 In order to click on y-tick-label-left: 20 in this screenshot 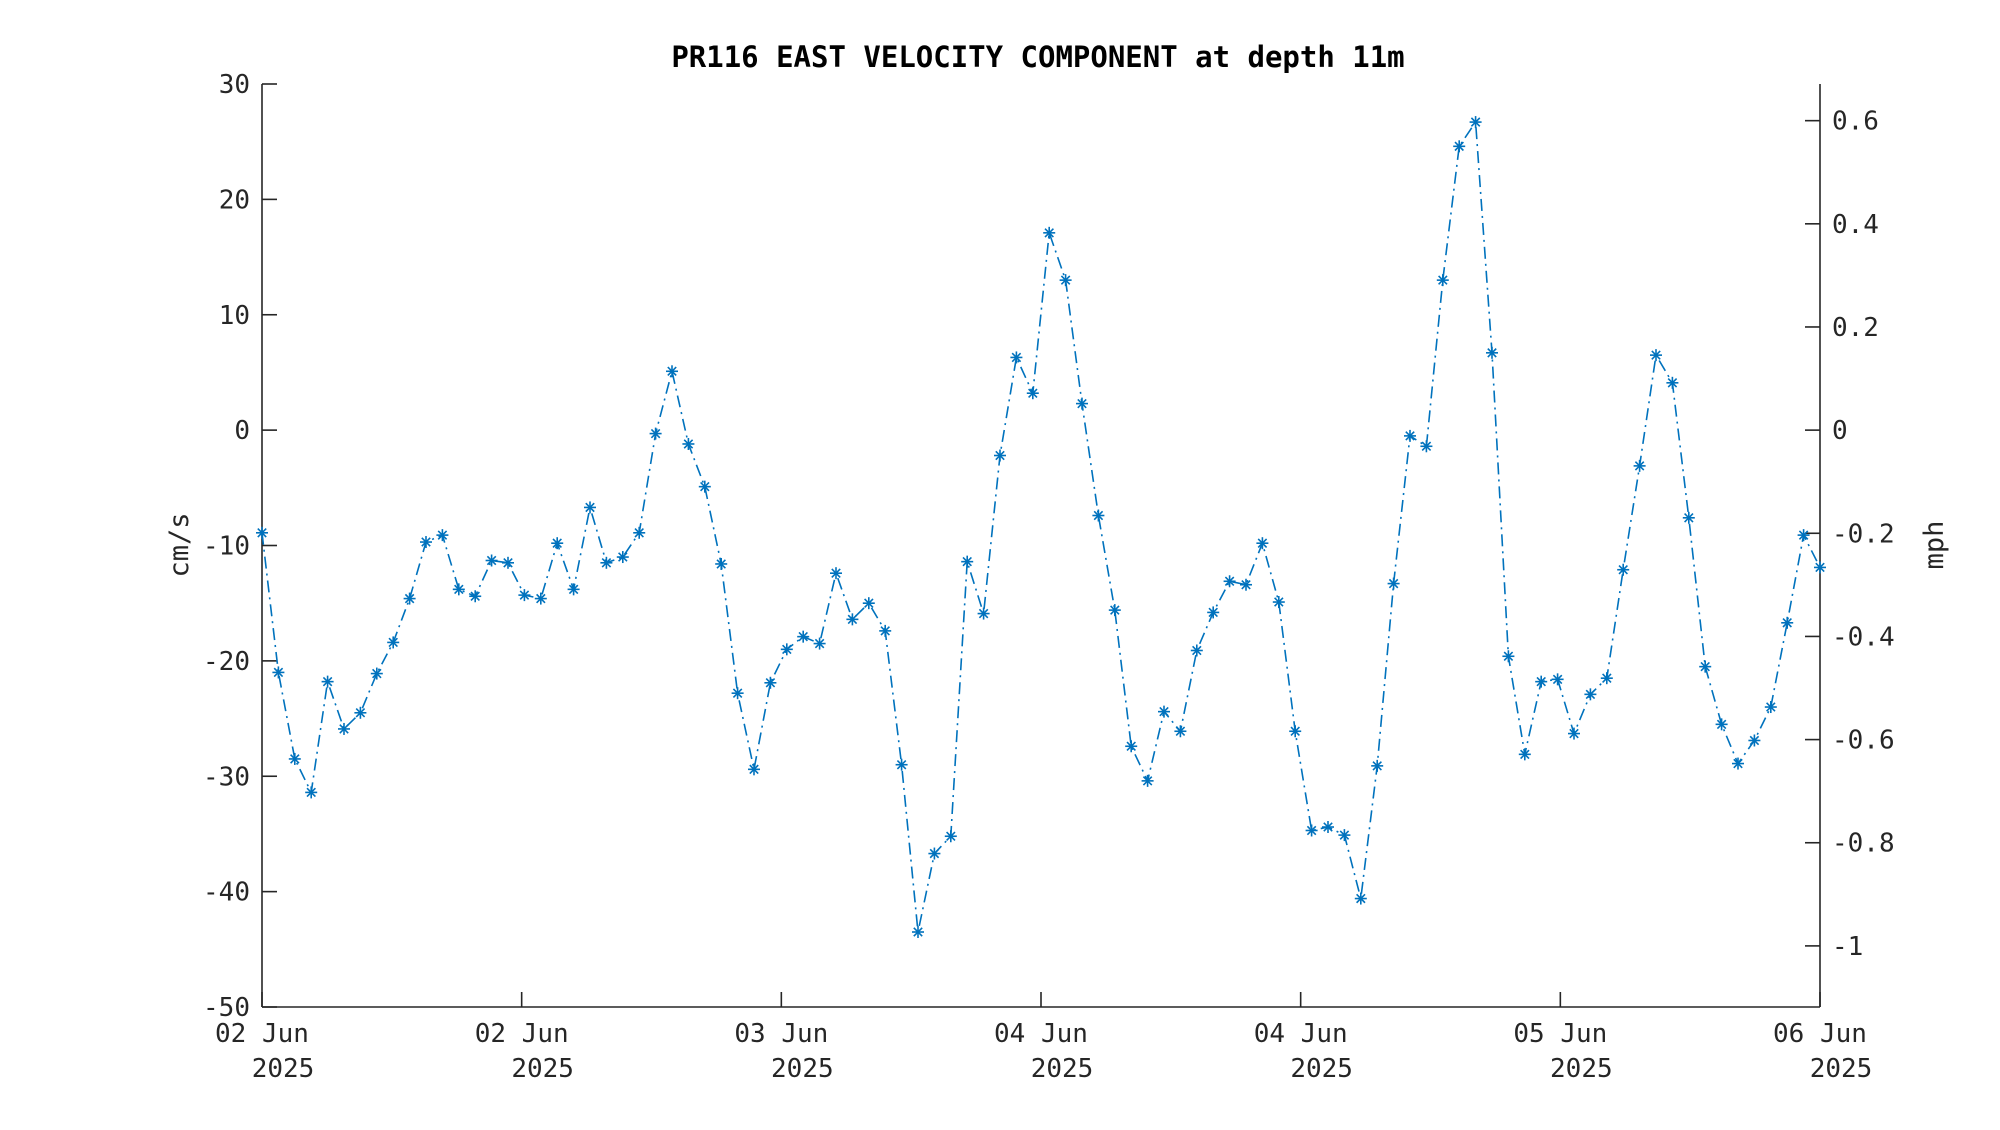, I will do `click(234, 200)`.